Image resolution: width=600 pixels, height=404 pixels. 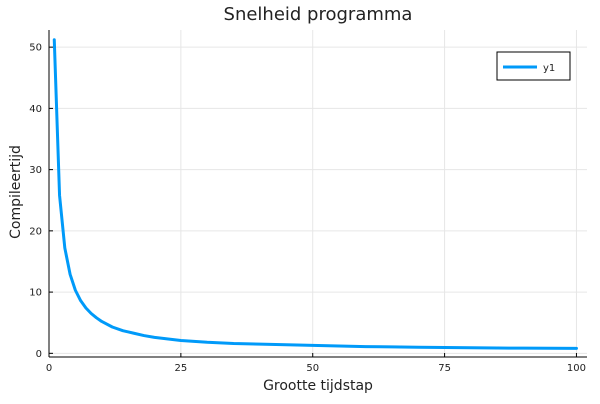 What do you see at coordinates (35, 231) in the screenshot?
I see `y-tick-label: 20` at bounding box center [35, 231].